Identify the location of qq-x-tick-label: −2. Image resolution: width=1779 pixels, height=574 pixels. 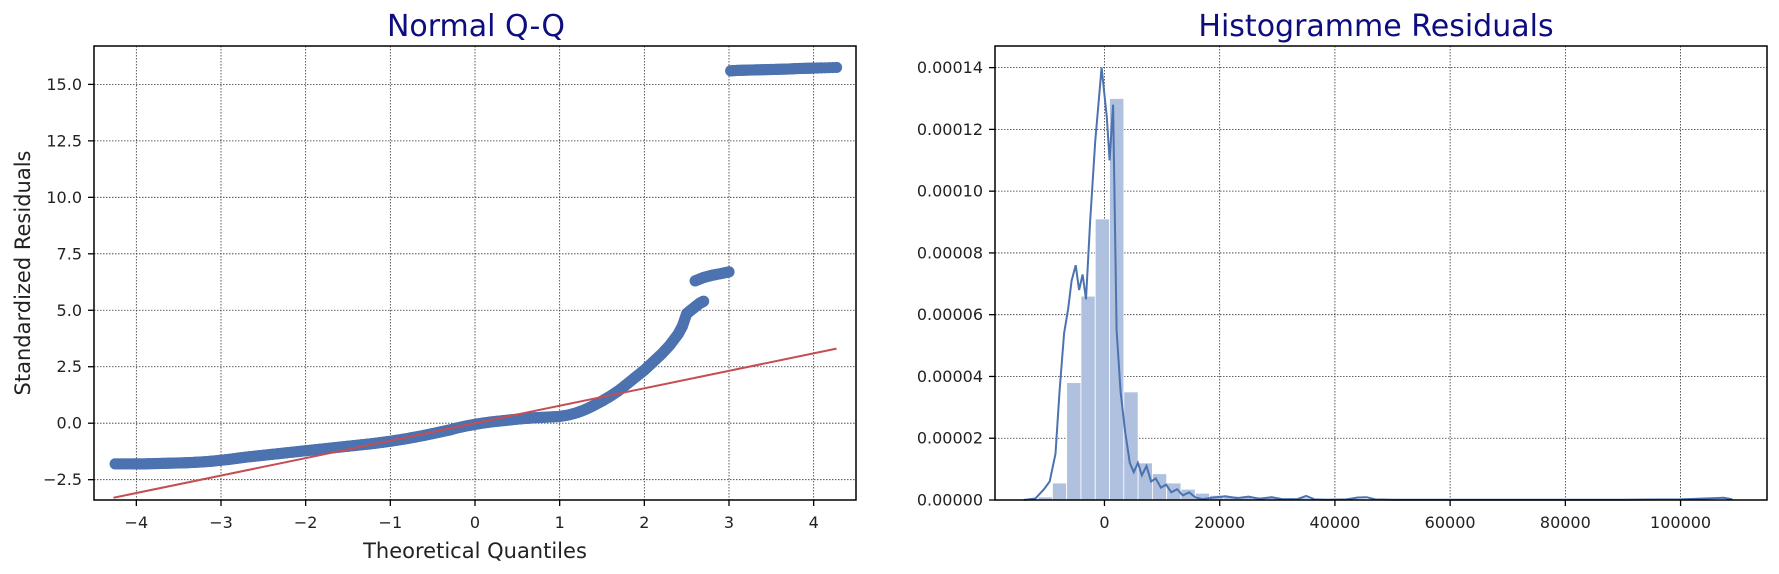
(306, 522).